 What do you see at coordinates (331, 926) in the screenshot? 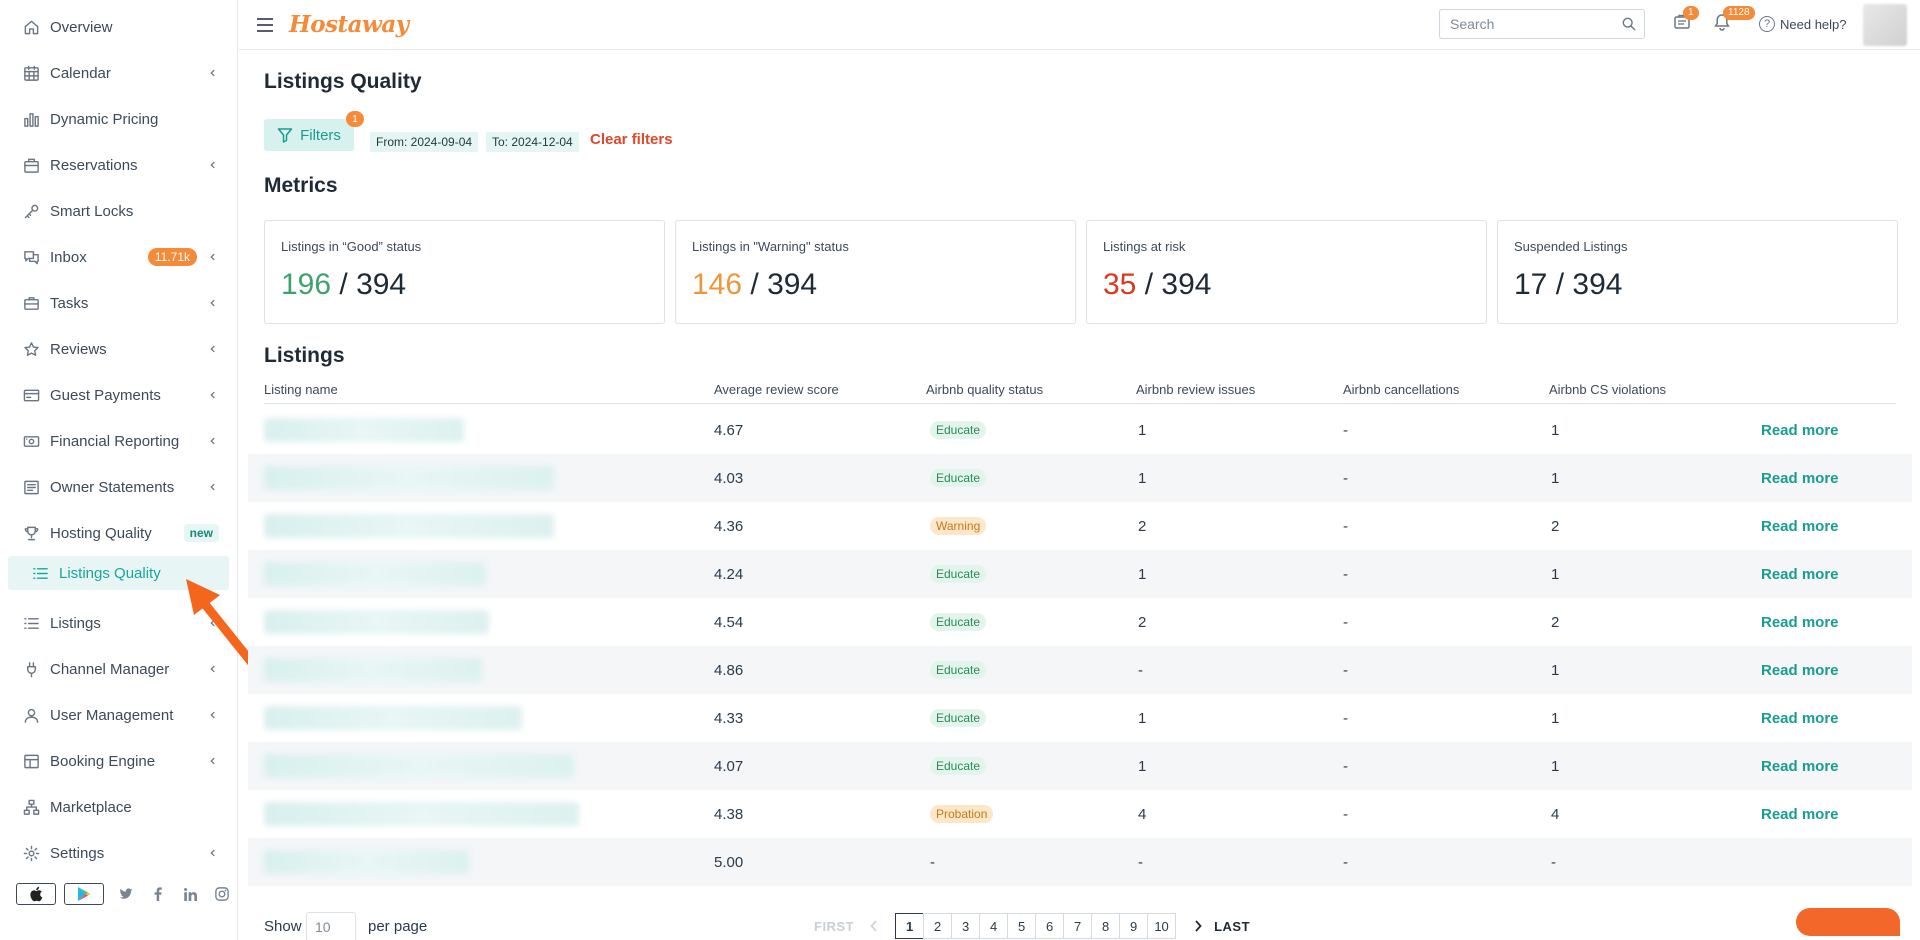
I see `per-page-input: 10` at bounding box center [331, 926].